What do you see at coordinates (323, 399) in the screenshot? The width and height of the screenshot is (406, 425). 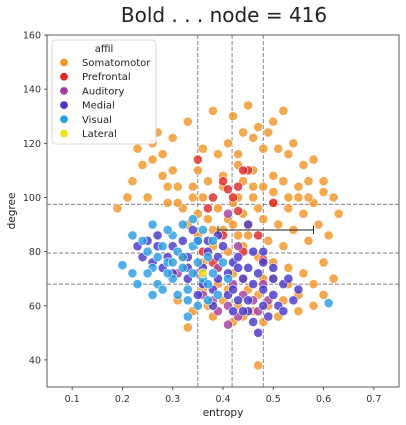 I see `x-tick-label: 0.6` at bounding box center [323, 399].